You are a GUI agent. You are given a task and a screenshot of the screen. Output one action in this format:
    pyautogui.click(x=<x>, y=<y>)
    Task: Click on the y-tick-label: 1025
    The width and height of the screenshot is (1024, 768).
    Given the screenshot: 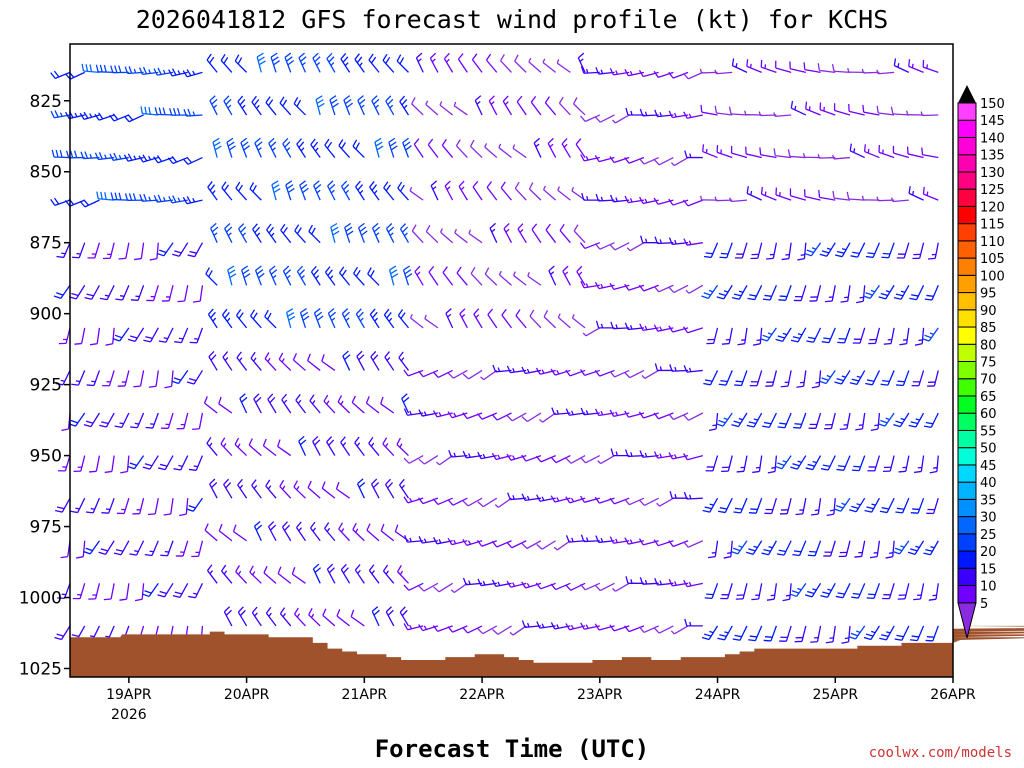 What is the action you would take?
    pyautogui.click(x=40, y=669)
    